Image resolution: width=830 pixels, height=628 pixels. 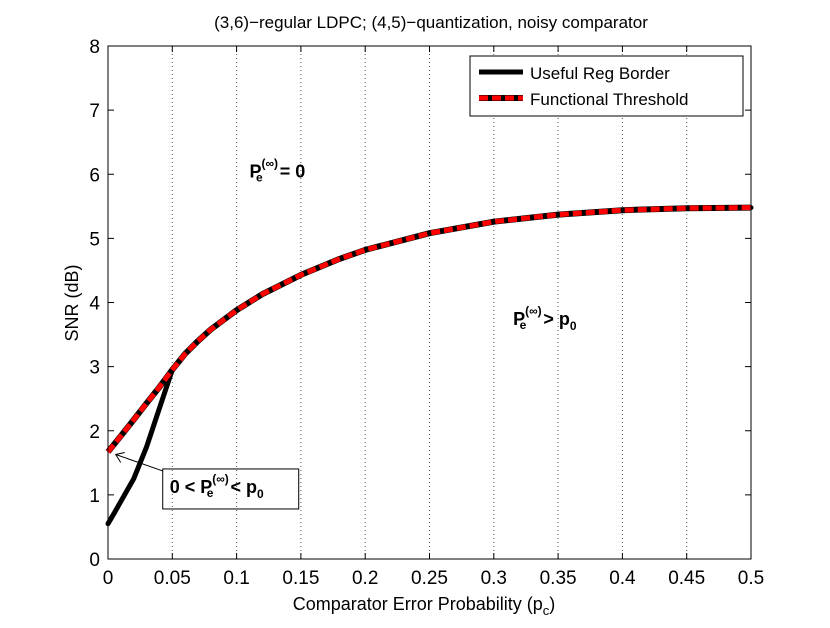 What do you see at coordinates (94, 432) in the screenshot?
I see `y-tick-label: 2` at bounding box center [94, 432].